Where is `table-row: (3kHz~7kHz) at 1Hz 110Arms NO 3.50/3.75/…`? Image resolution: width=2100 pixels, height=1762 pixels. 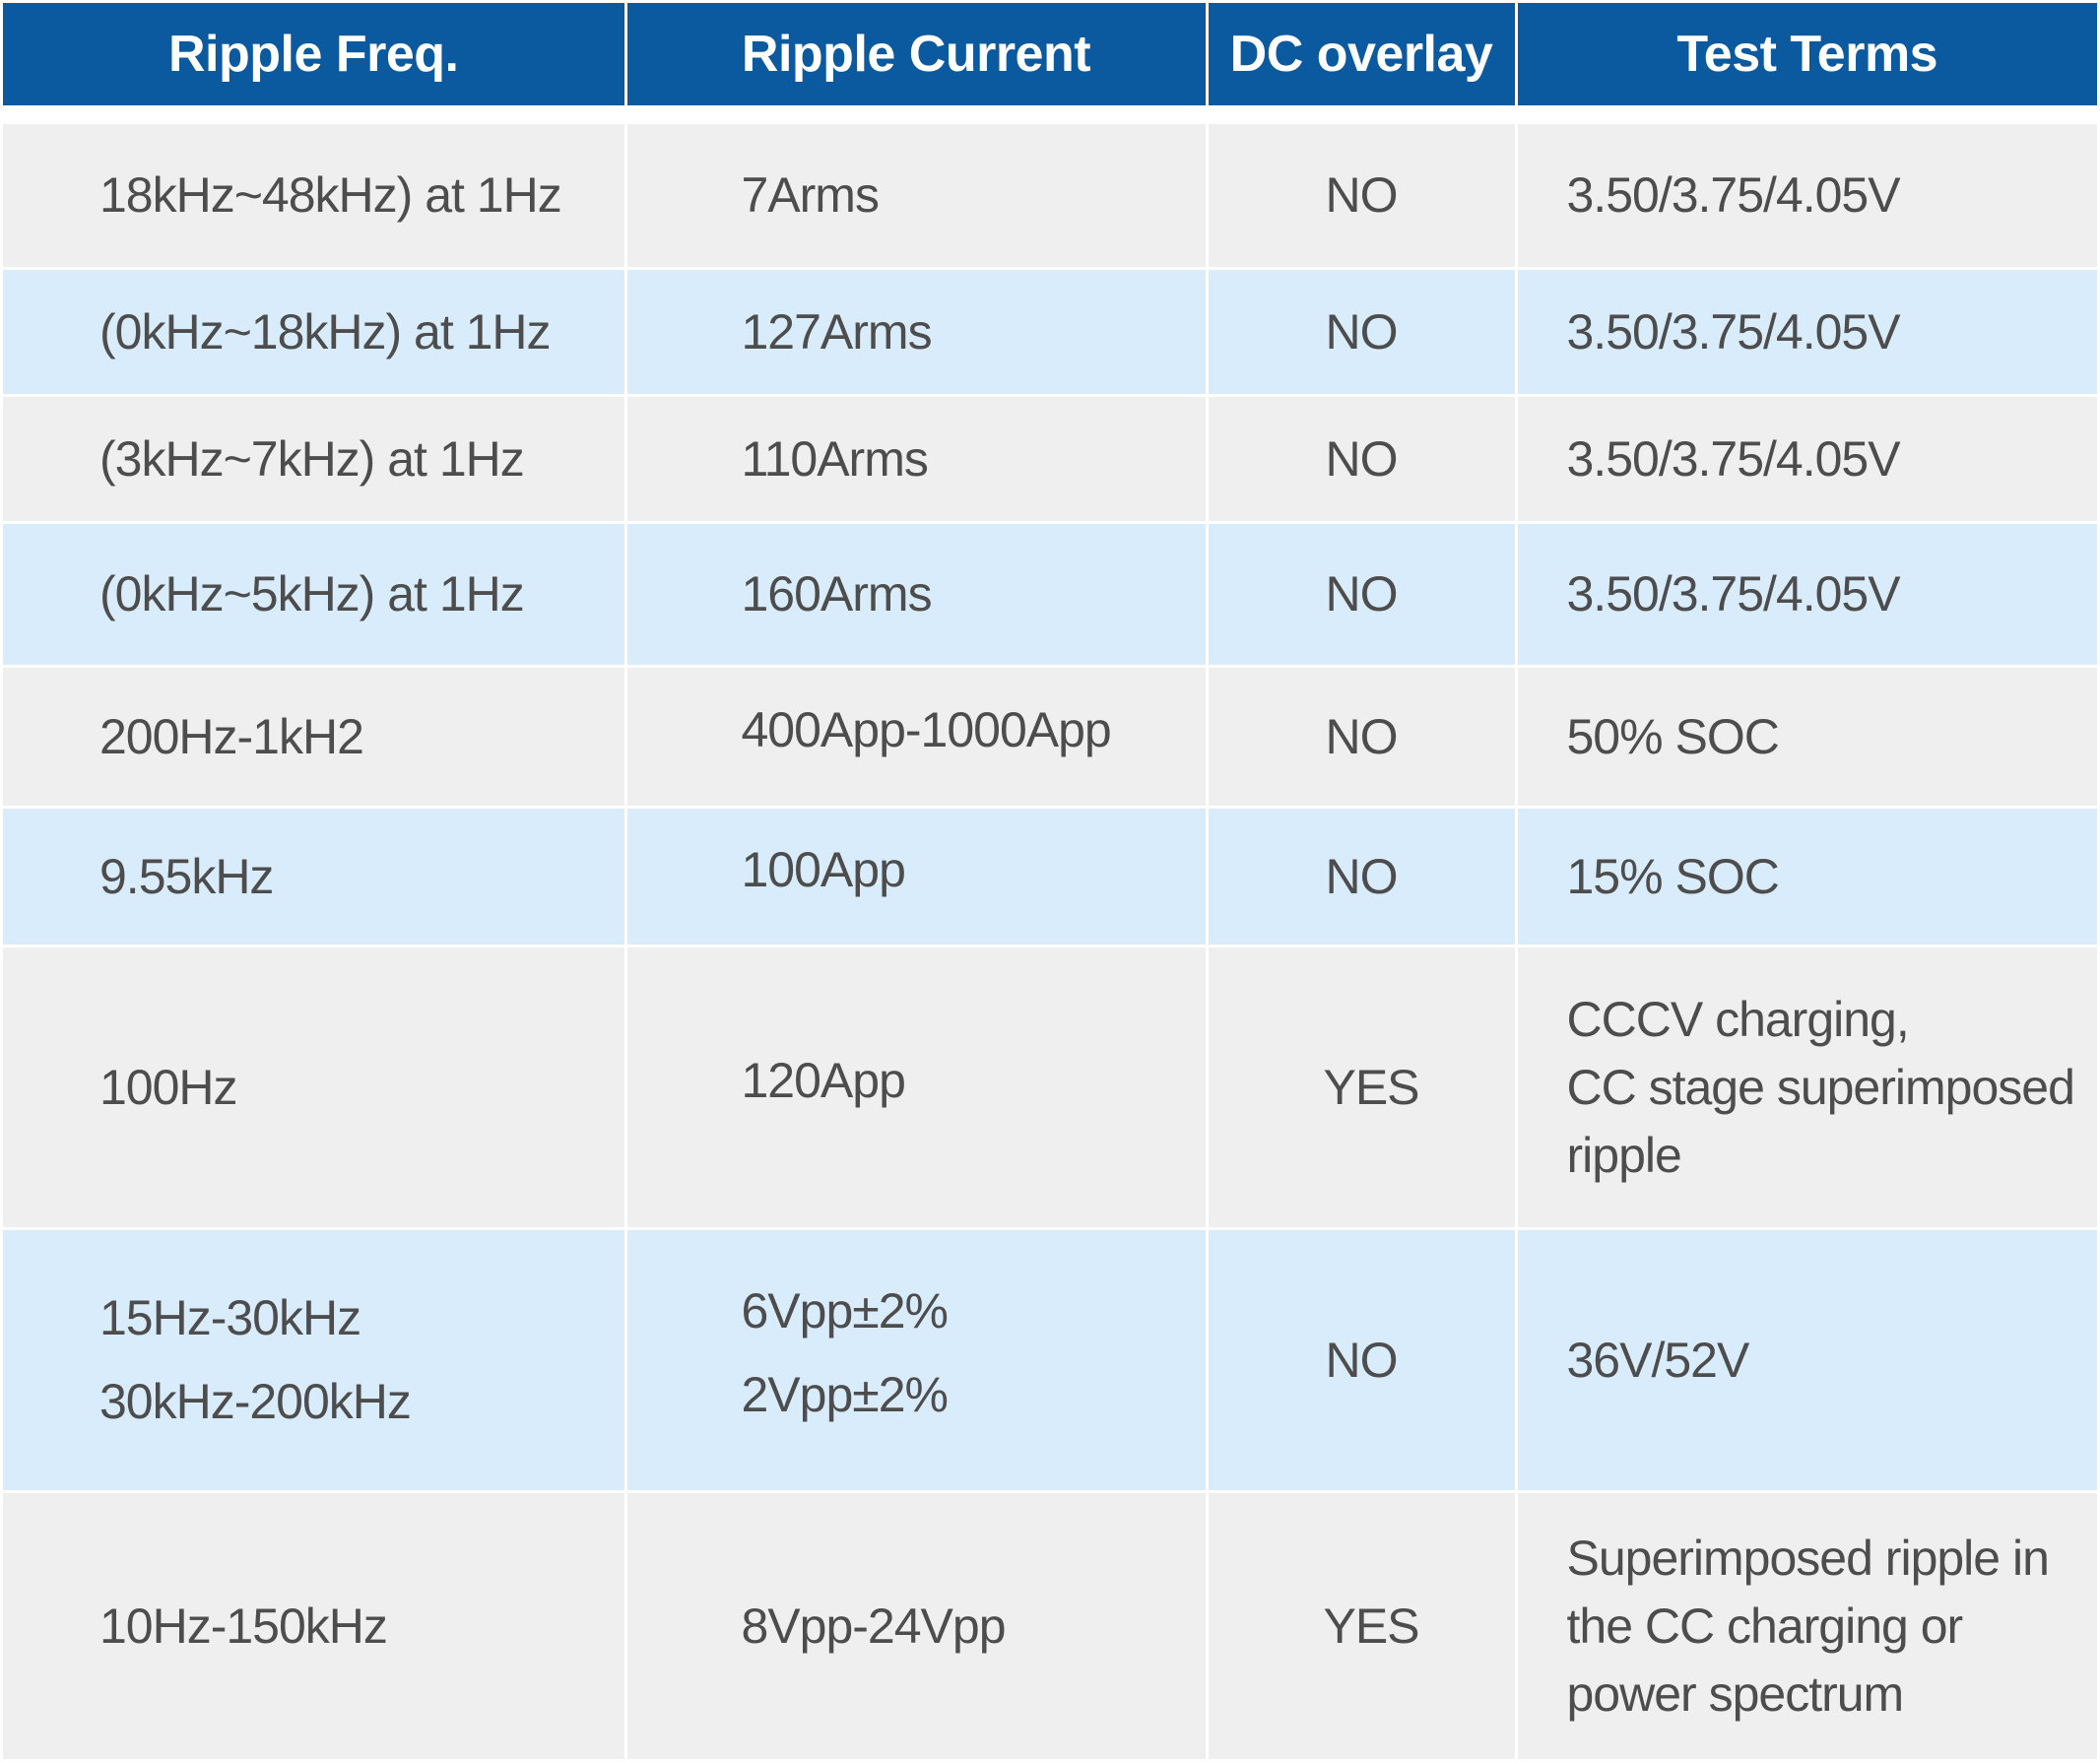
table-row: (3kHz~7kHz) at 1Hz 110Arms NO 3.50/3.75/… is located at coordinates (1050, 459).